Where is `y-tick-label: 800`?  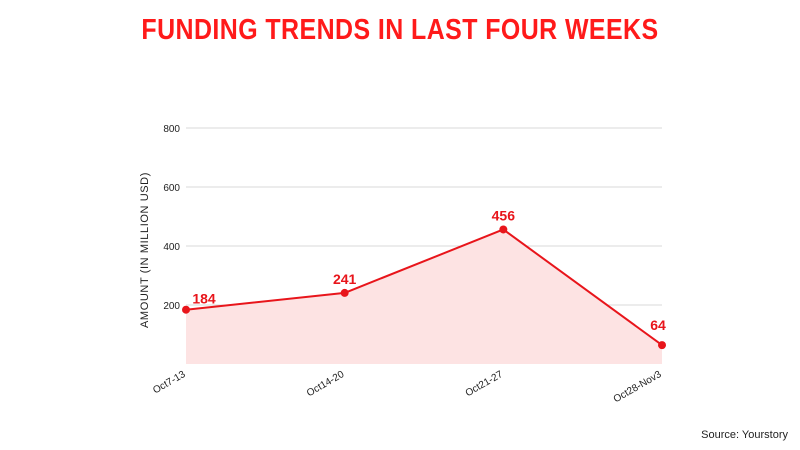 y-tick-label: 800 is located at coordinates (171, 129).